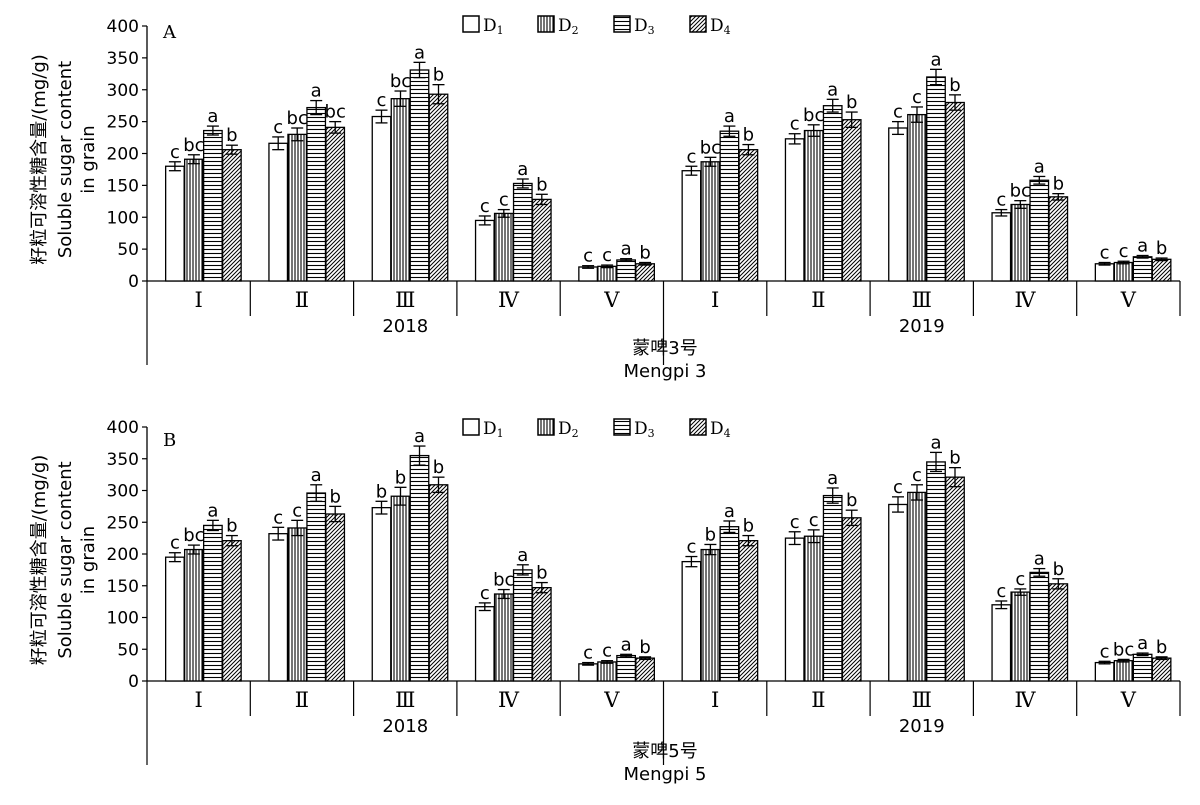 The height and width of the screenshot is (805, 1200). What do you see at coordinates (509, 300) in the screenshot?
I see `x-category-label: Ⅳ` at bounding box center [509, 300].